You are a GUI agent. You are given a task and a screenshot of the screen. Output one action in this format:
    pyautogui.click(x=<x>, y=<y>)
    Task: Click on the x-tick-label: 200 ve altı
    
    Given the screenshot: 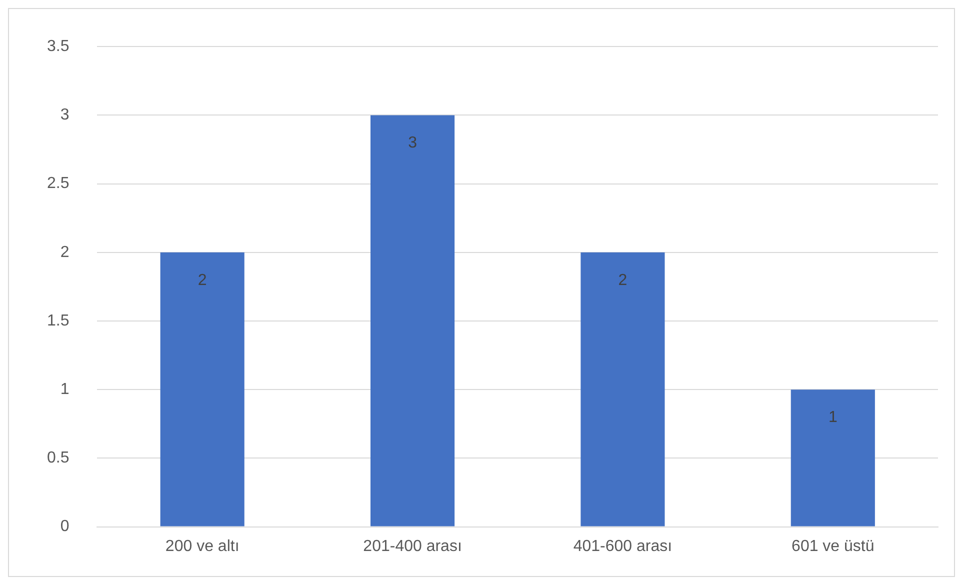 What is the action you would take?
    pyautogui.click(x=202, y=546)
    